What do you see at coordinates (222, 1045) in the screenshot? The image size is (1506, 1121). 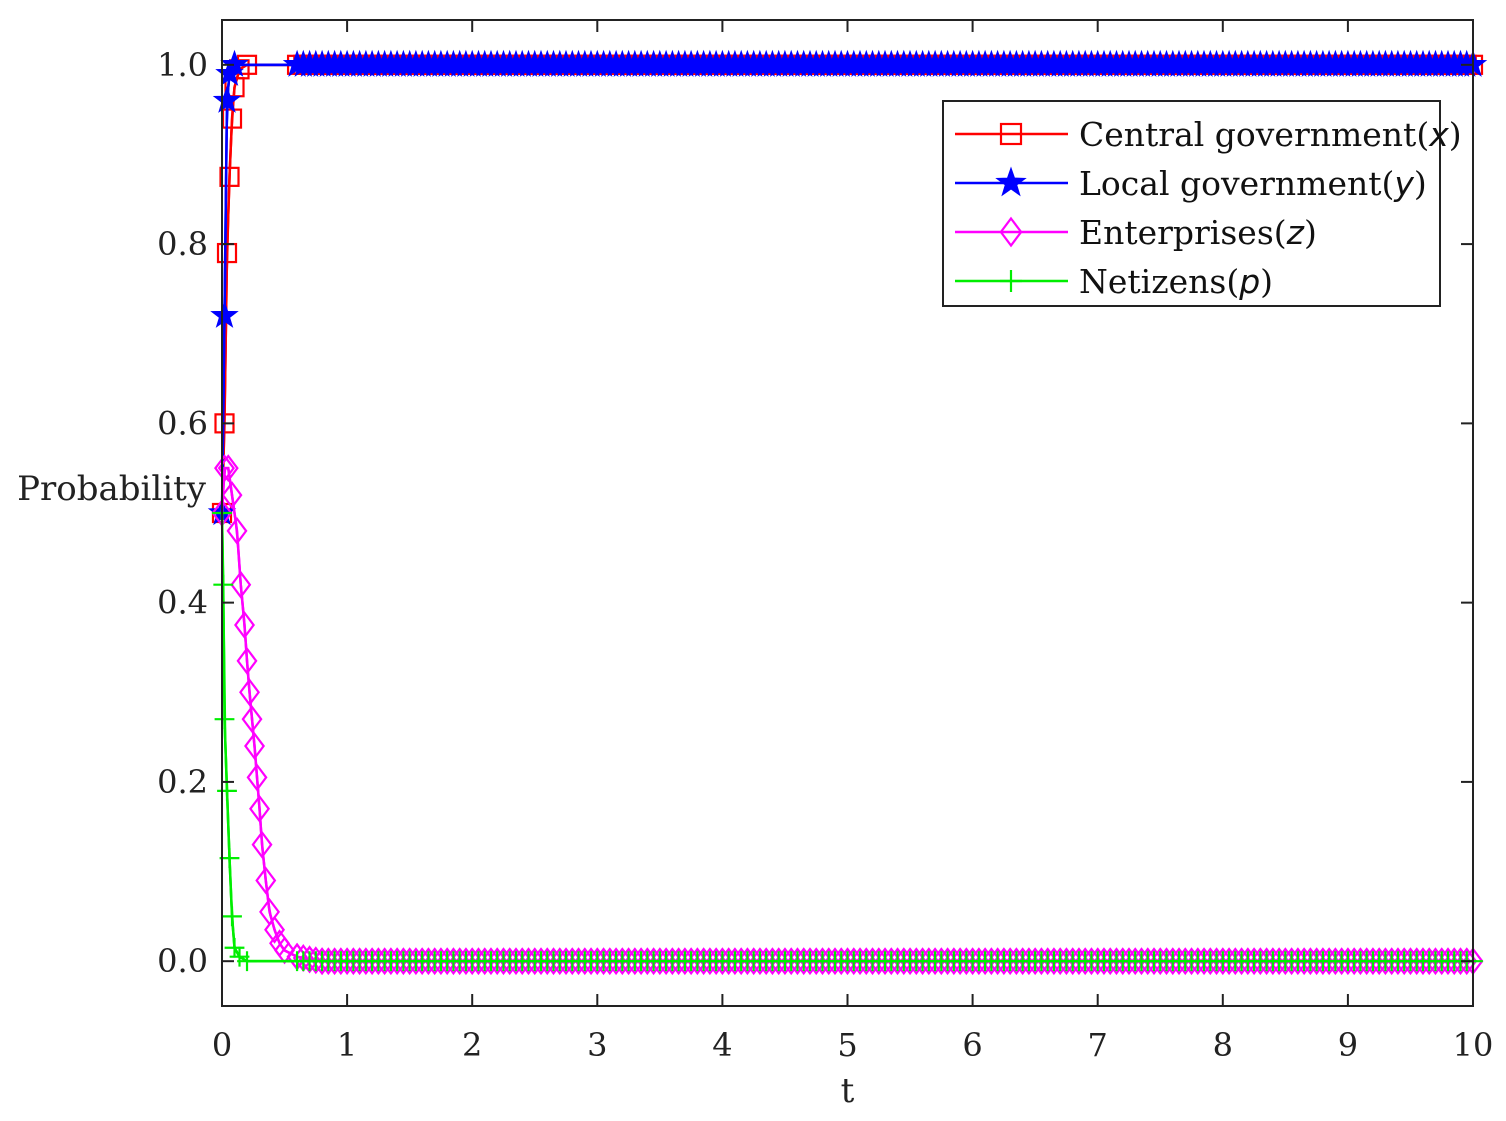 I see `x-tick-label: 0` at bounding box center [222, 1045].